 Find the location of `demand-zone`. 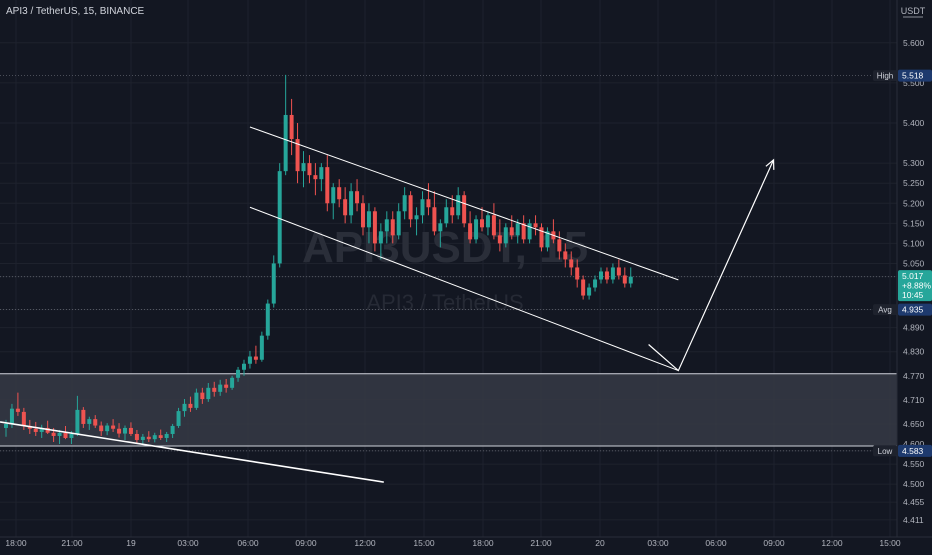

demand-zone is located at coordinates (448, 410).